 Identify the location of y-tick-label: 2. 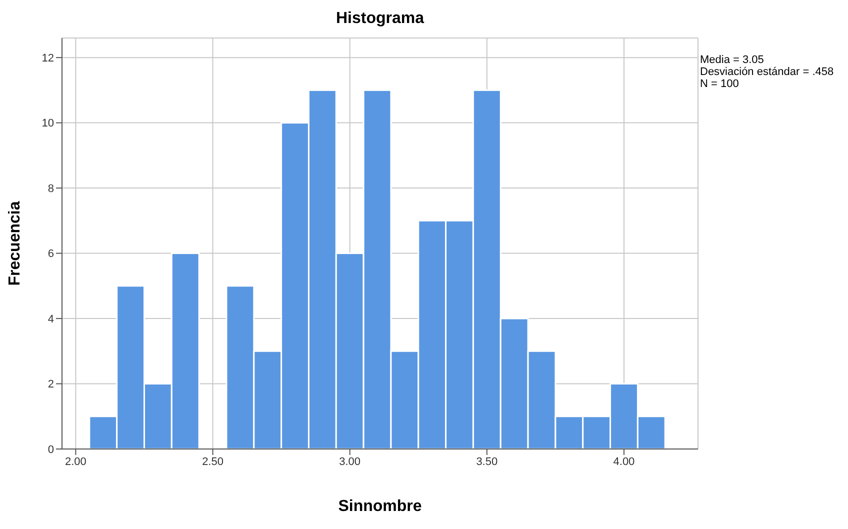
(51, 384).